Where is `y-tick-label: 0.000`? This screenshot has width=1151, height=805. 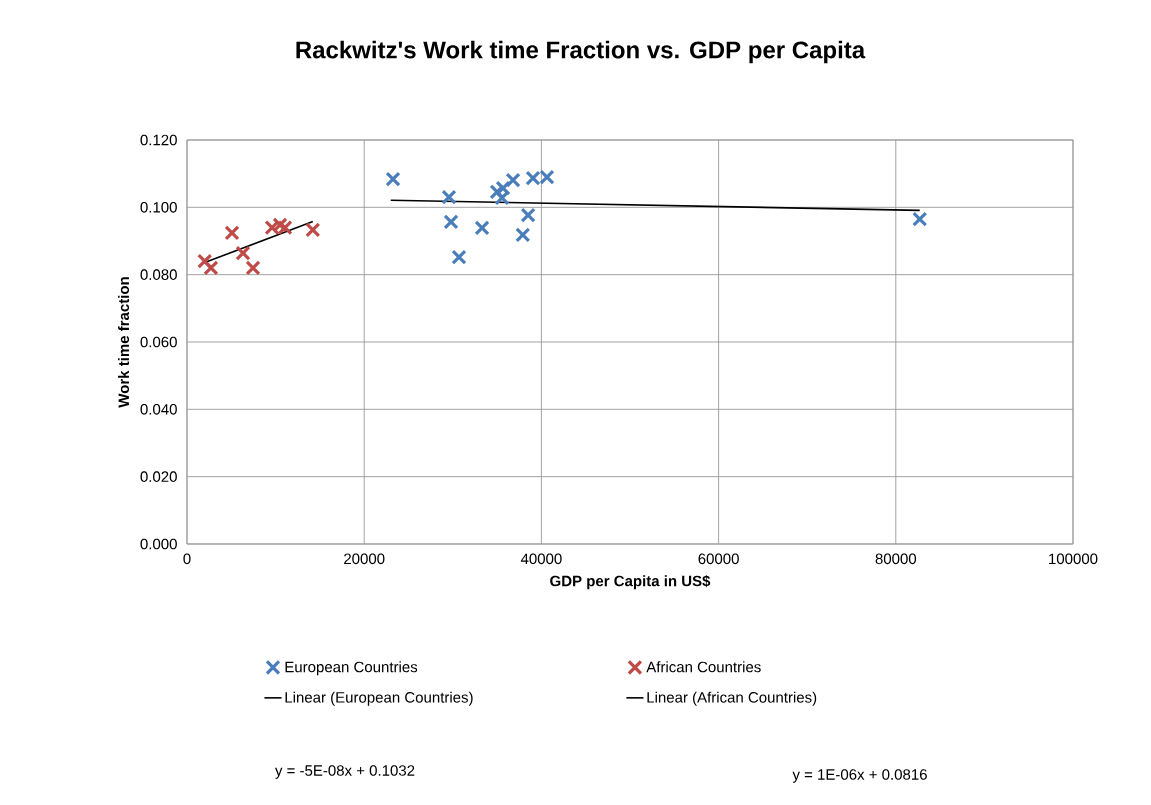 y-tick-label: 0.000 is located at coordinates (158, 544).